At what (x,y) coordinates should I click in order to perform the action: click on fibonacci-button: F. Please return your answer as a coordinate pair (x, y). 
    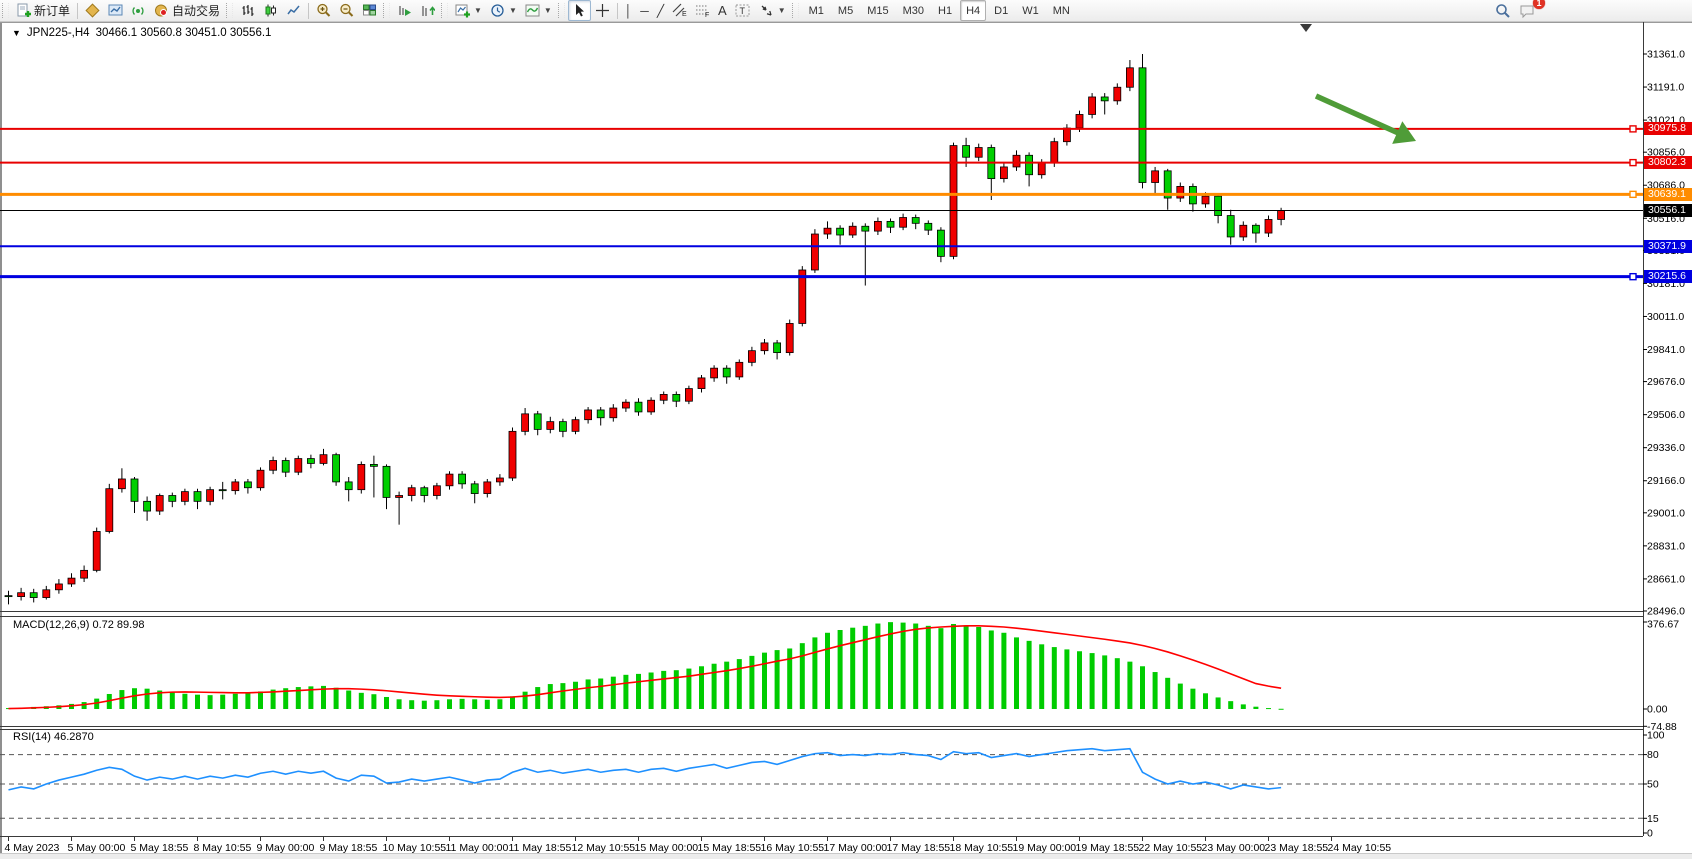
    Looking at the image, I should click on (702, 10).